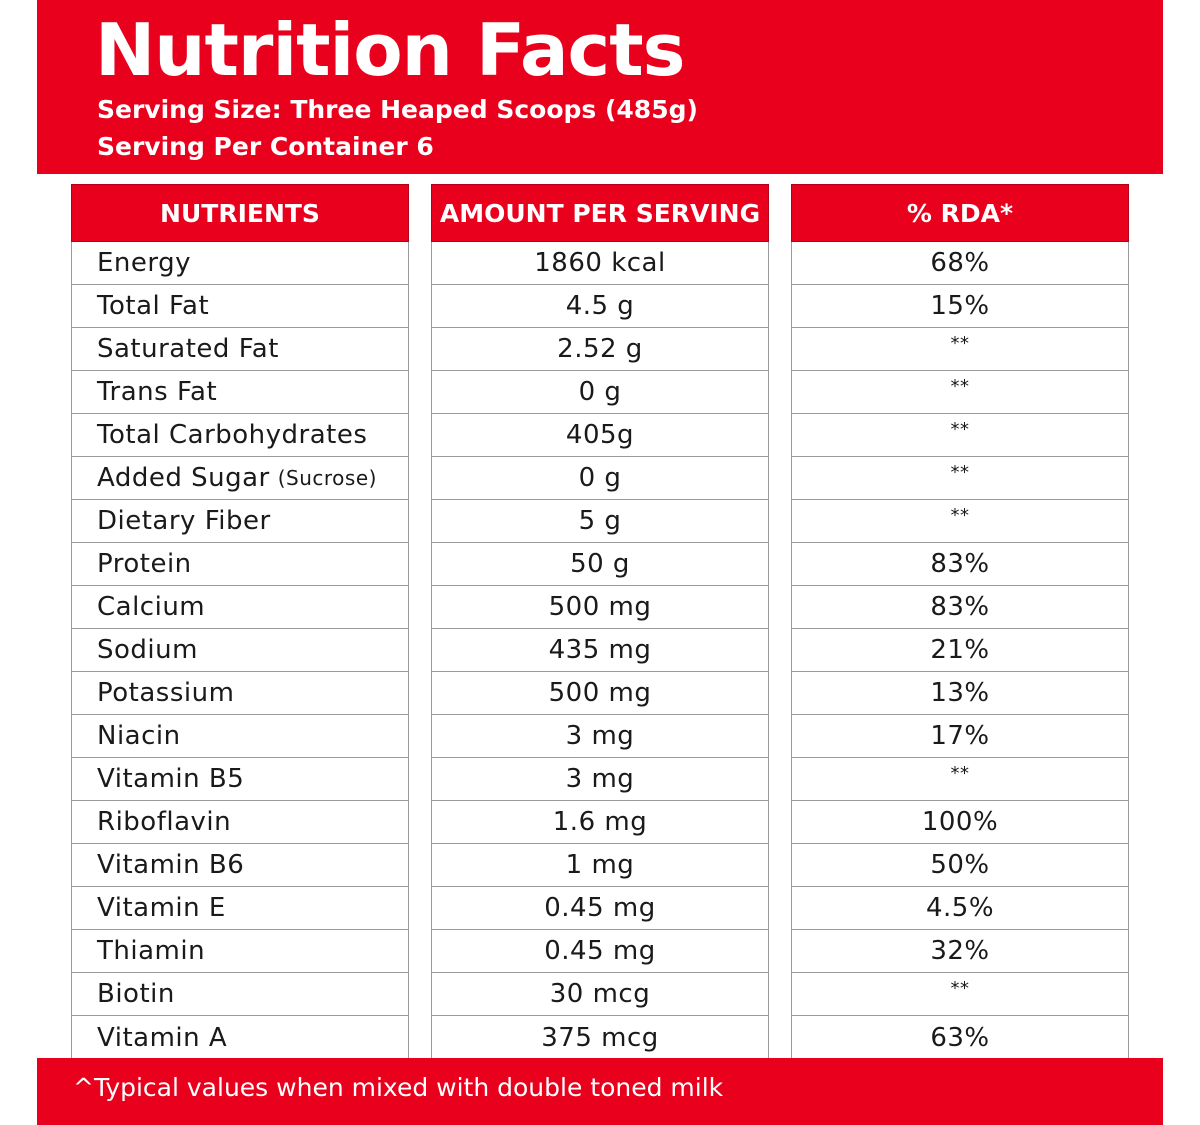 The image size is (1200, 1125). I want to click on amount-cell: 5 g, so click(600, 521).